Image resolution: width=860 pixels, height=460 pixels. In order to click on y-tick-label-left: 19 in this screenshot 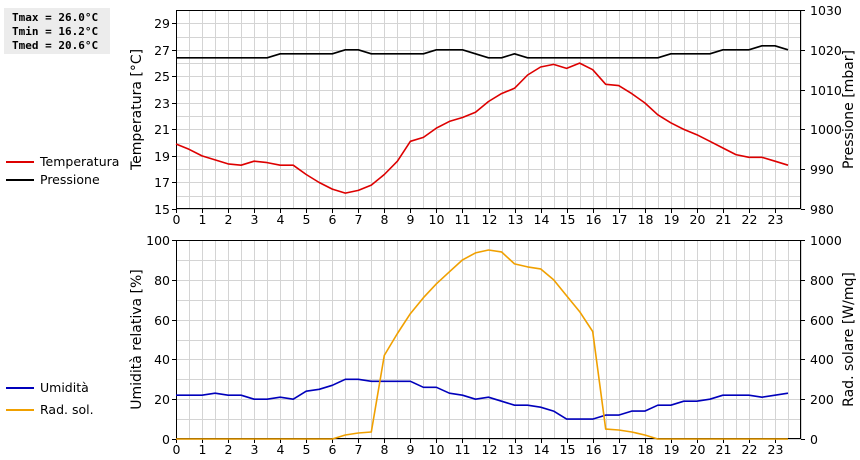, I will do `click(162, 156)`.